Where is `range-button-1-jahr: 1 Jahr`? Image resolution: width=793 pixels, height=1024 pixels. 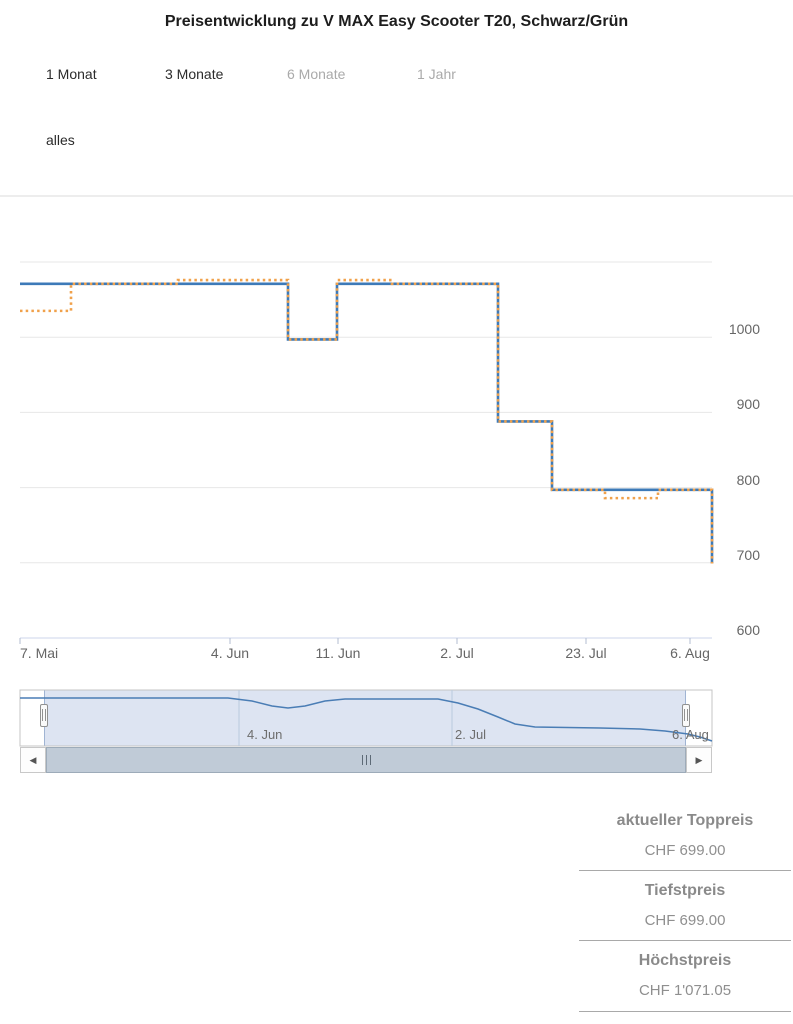 range-button-1-jahr: 1 Jahr is located at coordinates (436, 74).